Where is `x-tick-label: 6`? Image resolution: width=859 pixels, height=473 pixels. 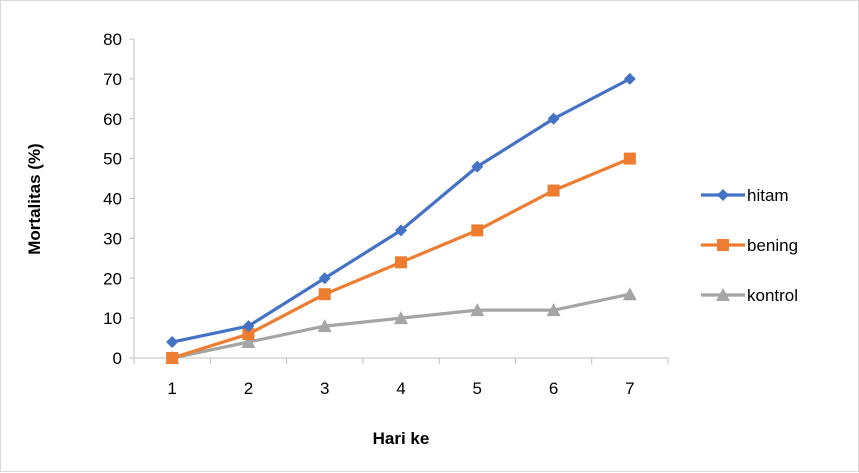 x-tick-label: 6 is located at coordinates (553, 388).